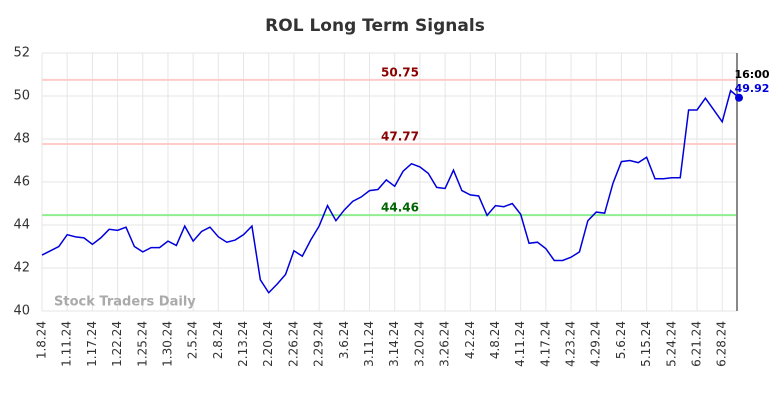 Image resolution: width=784 pixels, height=402 pixels. I want to click on x-tick-label: 2.8.24, so click(218, 340).